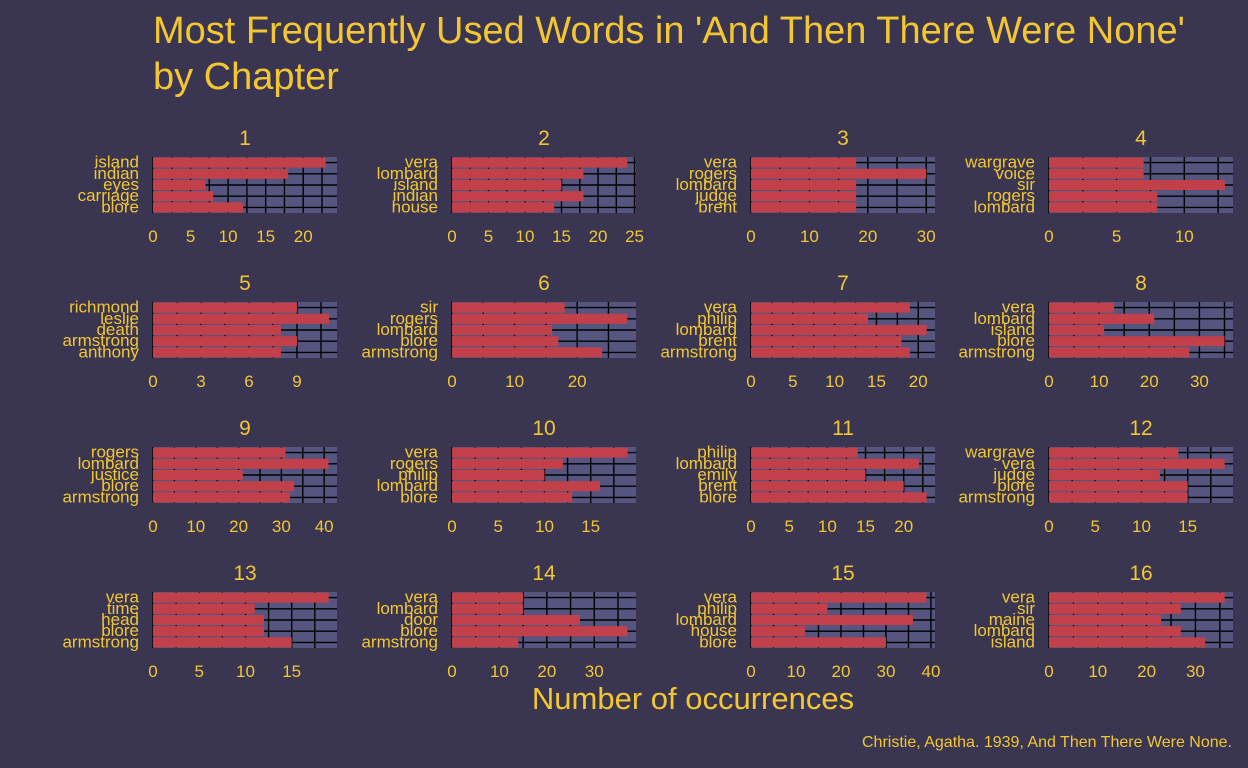 This screenshot has width=1248, height=768. Describe the element at coordinates (429, 307) in the screenshot. I see `category-label: sir` at that location.